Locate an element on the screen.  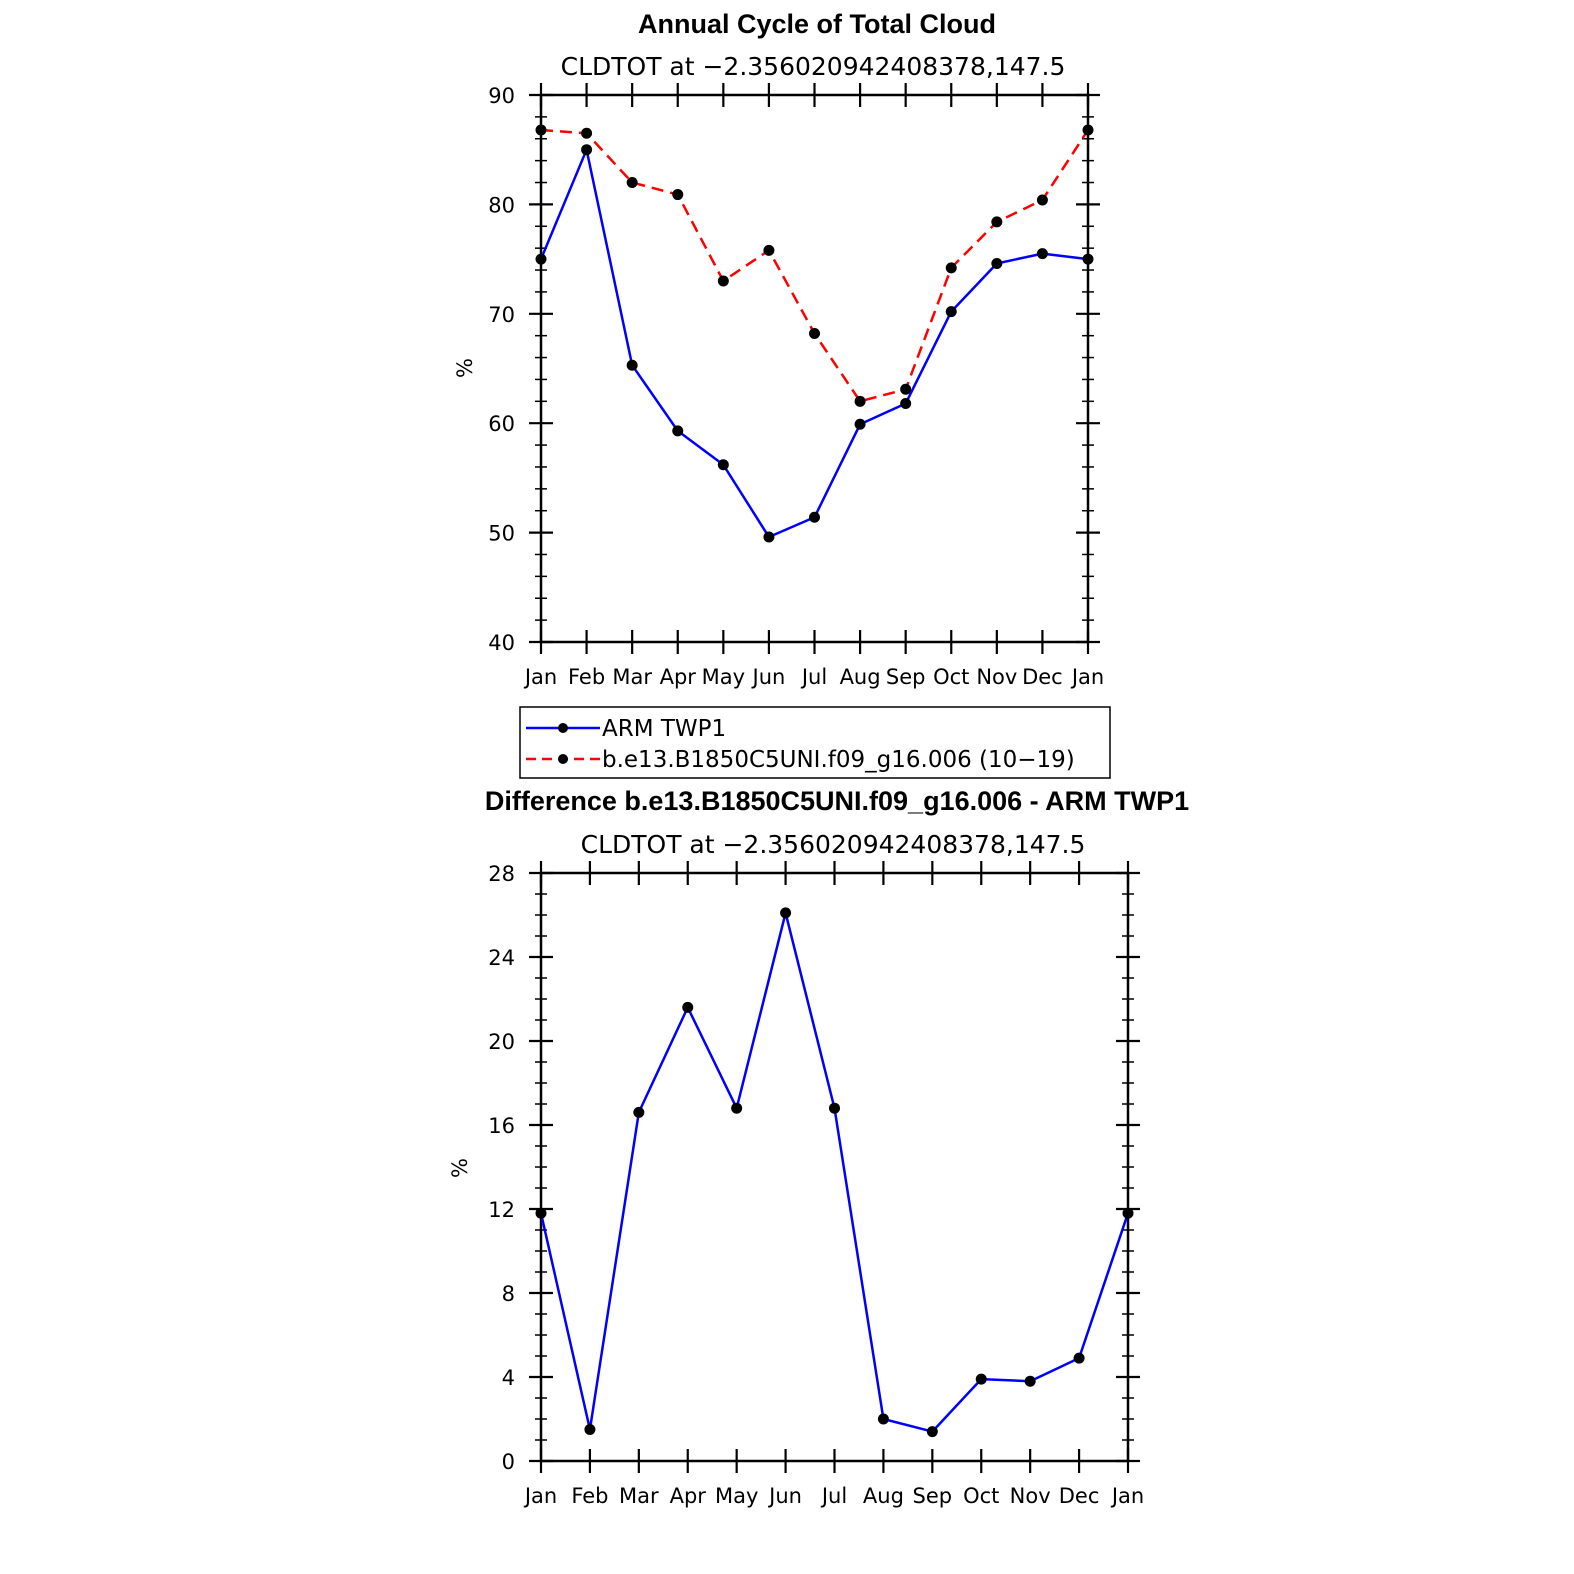
chart1-subtitle: CLDTOT at −2.356020942408378,147.5 is located at coordinates (813, 66).